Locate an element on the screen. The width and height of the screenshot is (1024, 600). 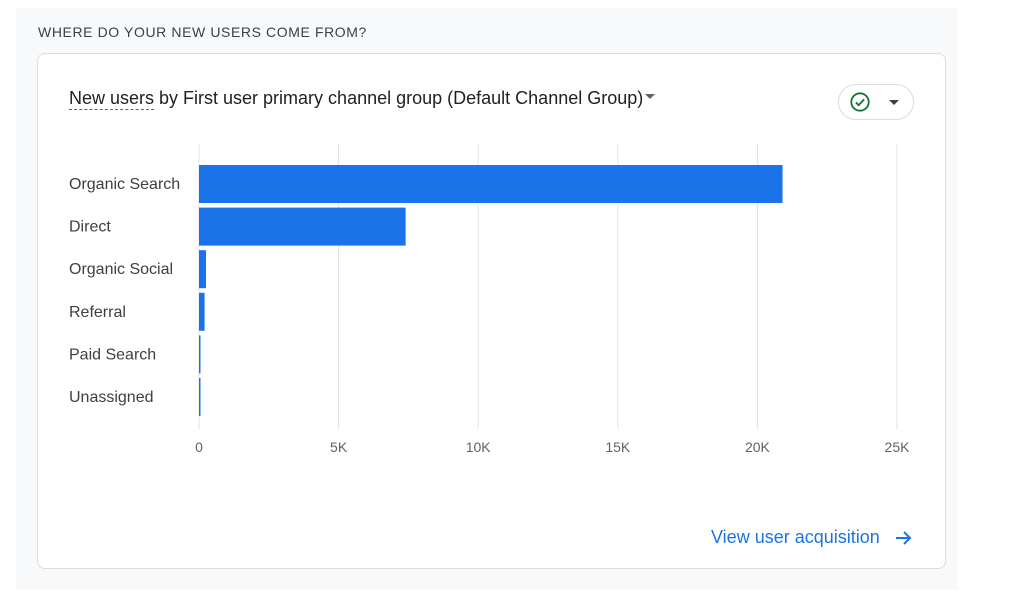
status-dropdown-button is located at coordinates (876, 102).